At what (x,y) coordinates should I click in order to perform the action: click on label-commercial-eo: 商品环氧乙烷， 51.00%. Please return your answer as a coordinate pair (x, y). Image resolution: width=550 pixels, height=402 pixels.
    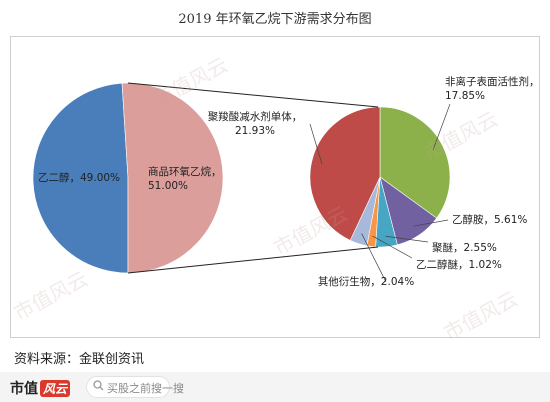
    Looking at the image, I should click on (185, 178).